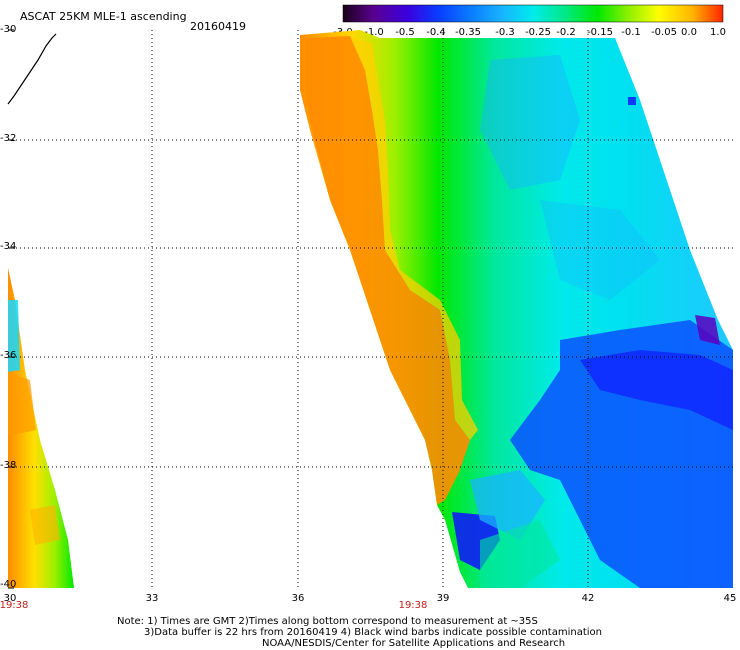 The image size is (740, 650). What do you see at coordinates (298, 598) in the screenshot?
I see `lon-label: 36` at bounding box center [298, 598].